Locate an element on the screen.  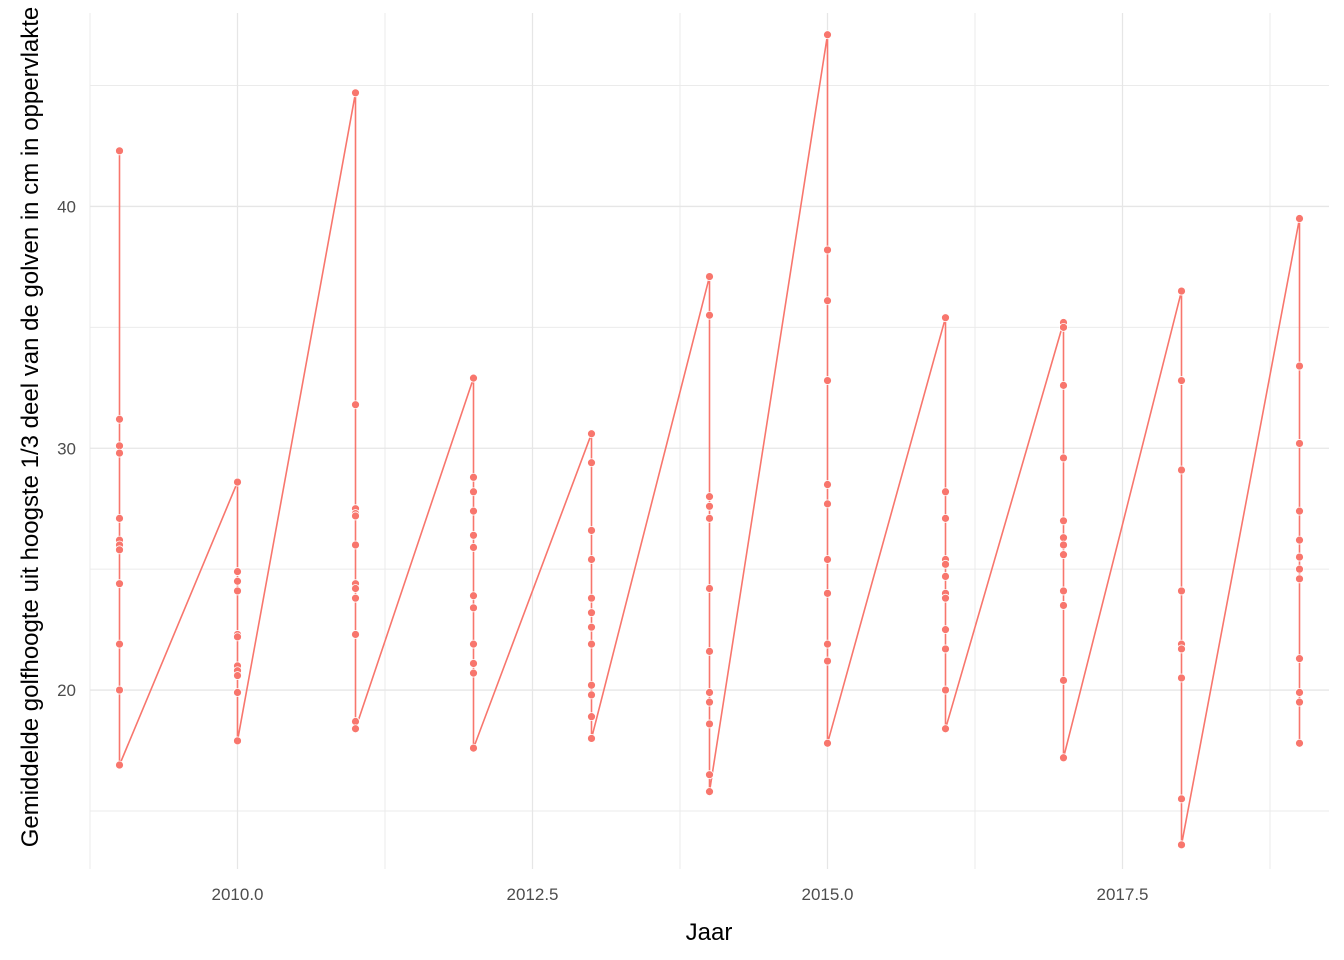
x-tick-label: 2010.0 is located at coordinates (238, 894).